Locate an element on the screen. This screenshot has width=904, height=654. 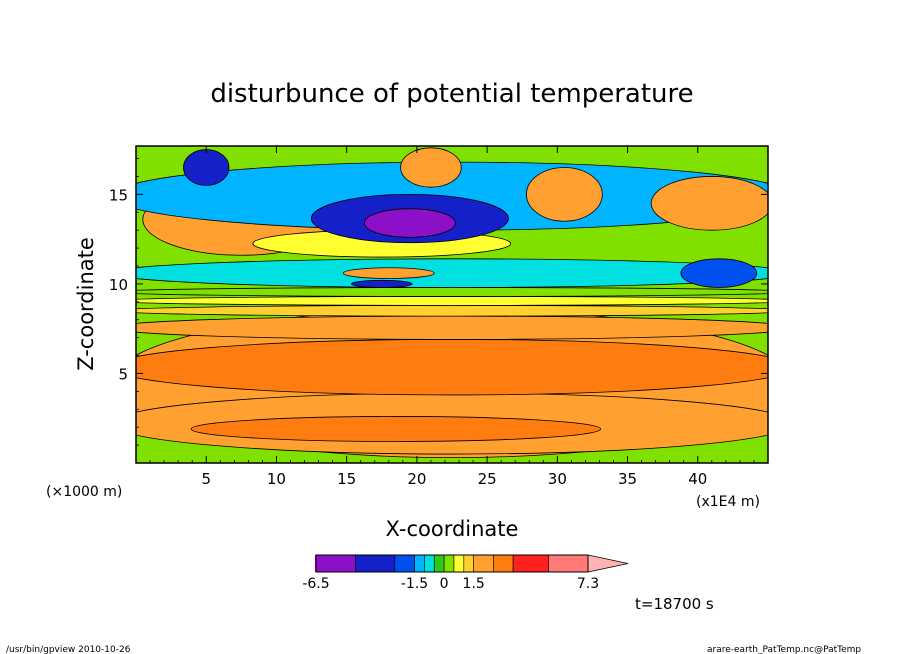
colorbar-label: 7.3 is located at coordinates (588, 584).